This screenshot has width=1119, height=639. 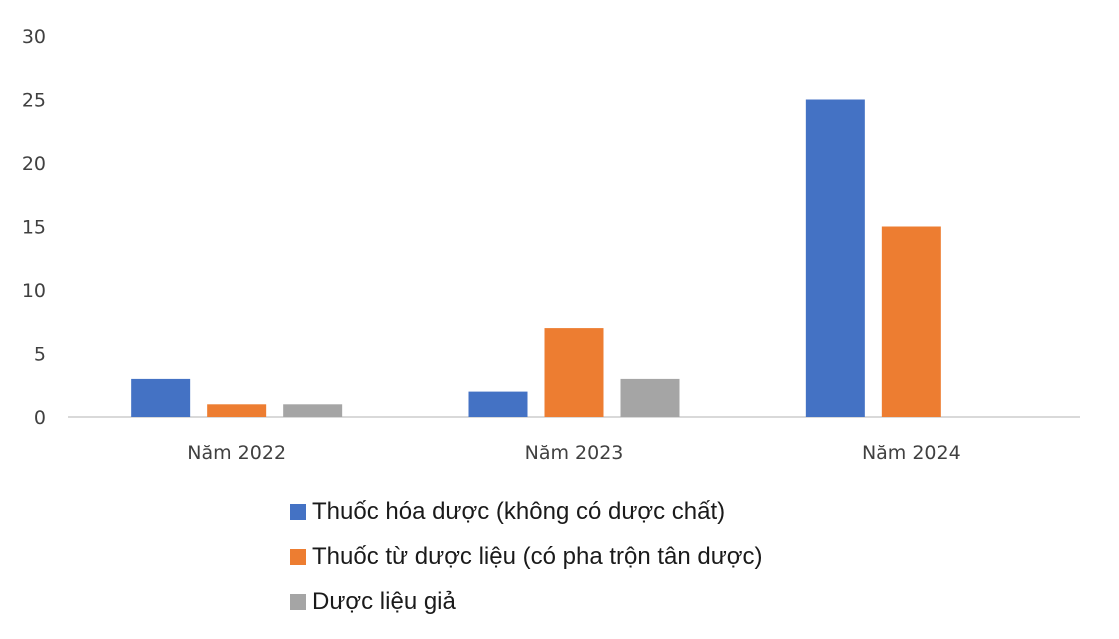 I want to click on bar-năm-2022-series-2, so click(x=237, y=410).